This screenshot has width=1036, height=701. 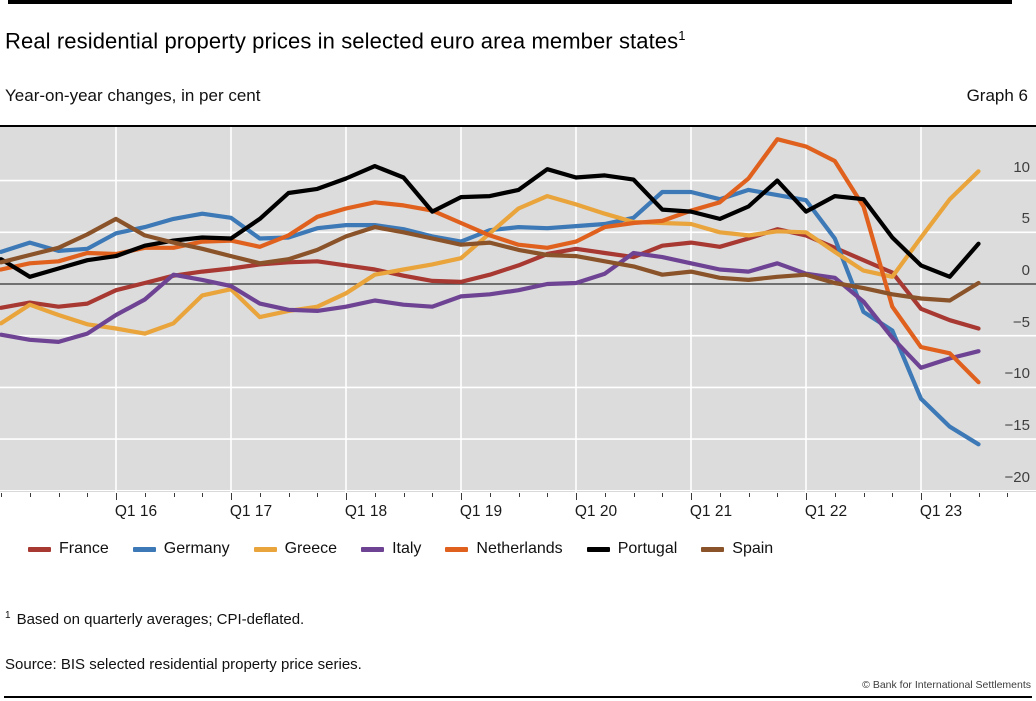 I want to click on legend-item-france: France, so click(x=68, y=549).